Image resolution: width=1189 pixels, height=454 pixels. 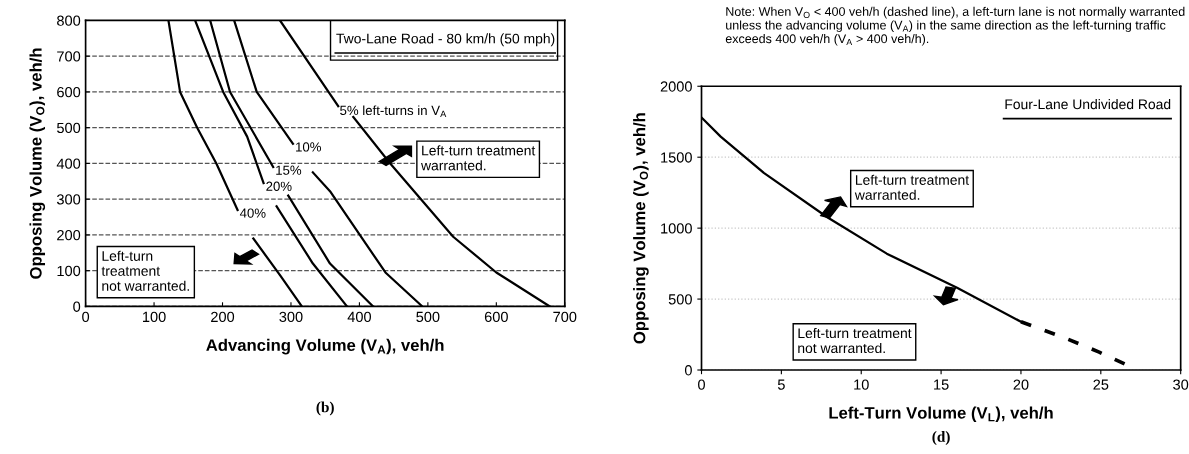 I want to click on text: Four-Lane Undivided Road, so click(x=1088, y=104).